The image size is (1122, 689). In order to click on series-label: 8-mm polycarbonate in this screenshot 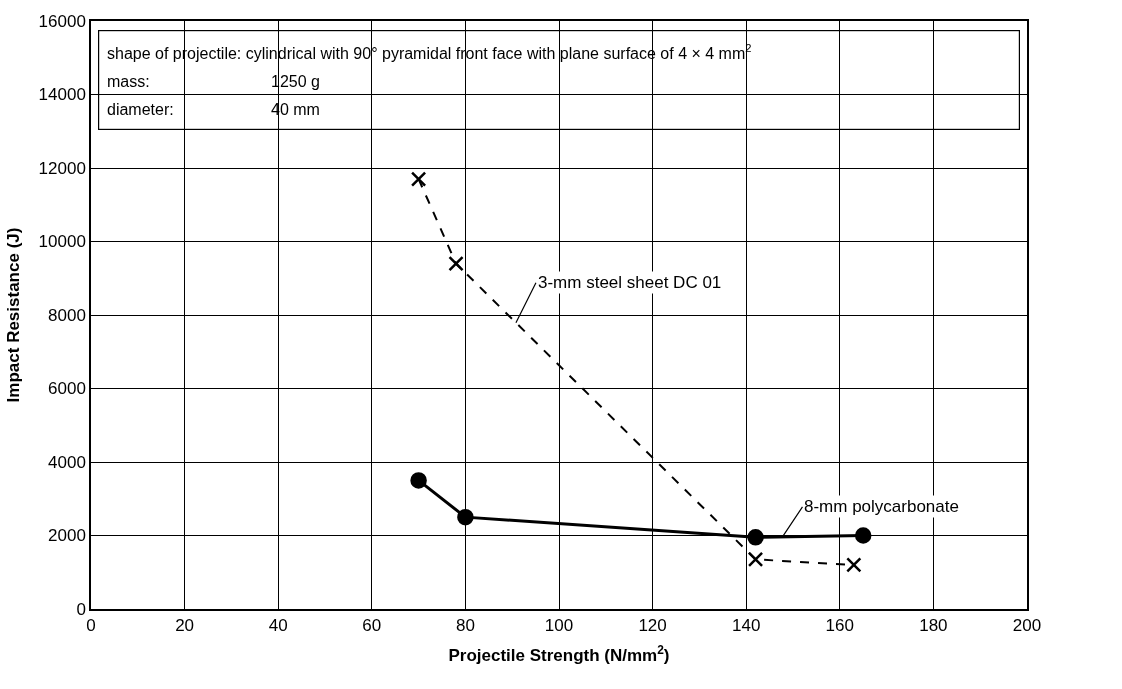, I will do `click(881, 506)`.